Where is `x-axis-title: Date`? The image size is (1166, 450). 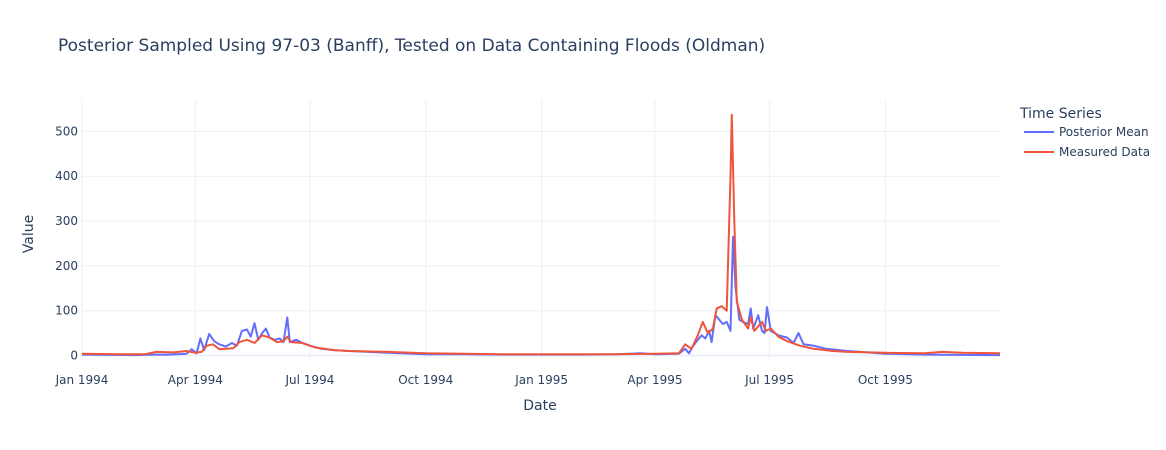
x-axis-title: Date is located at coordinates (539, 406).